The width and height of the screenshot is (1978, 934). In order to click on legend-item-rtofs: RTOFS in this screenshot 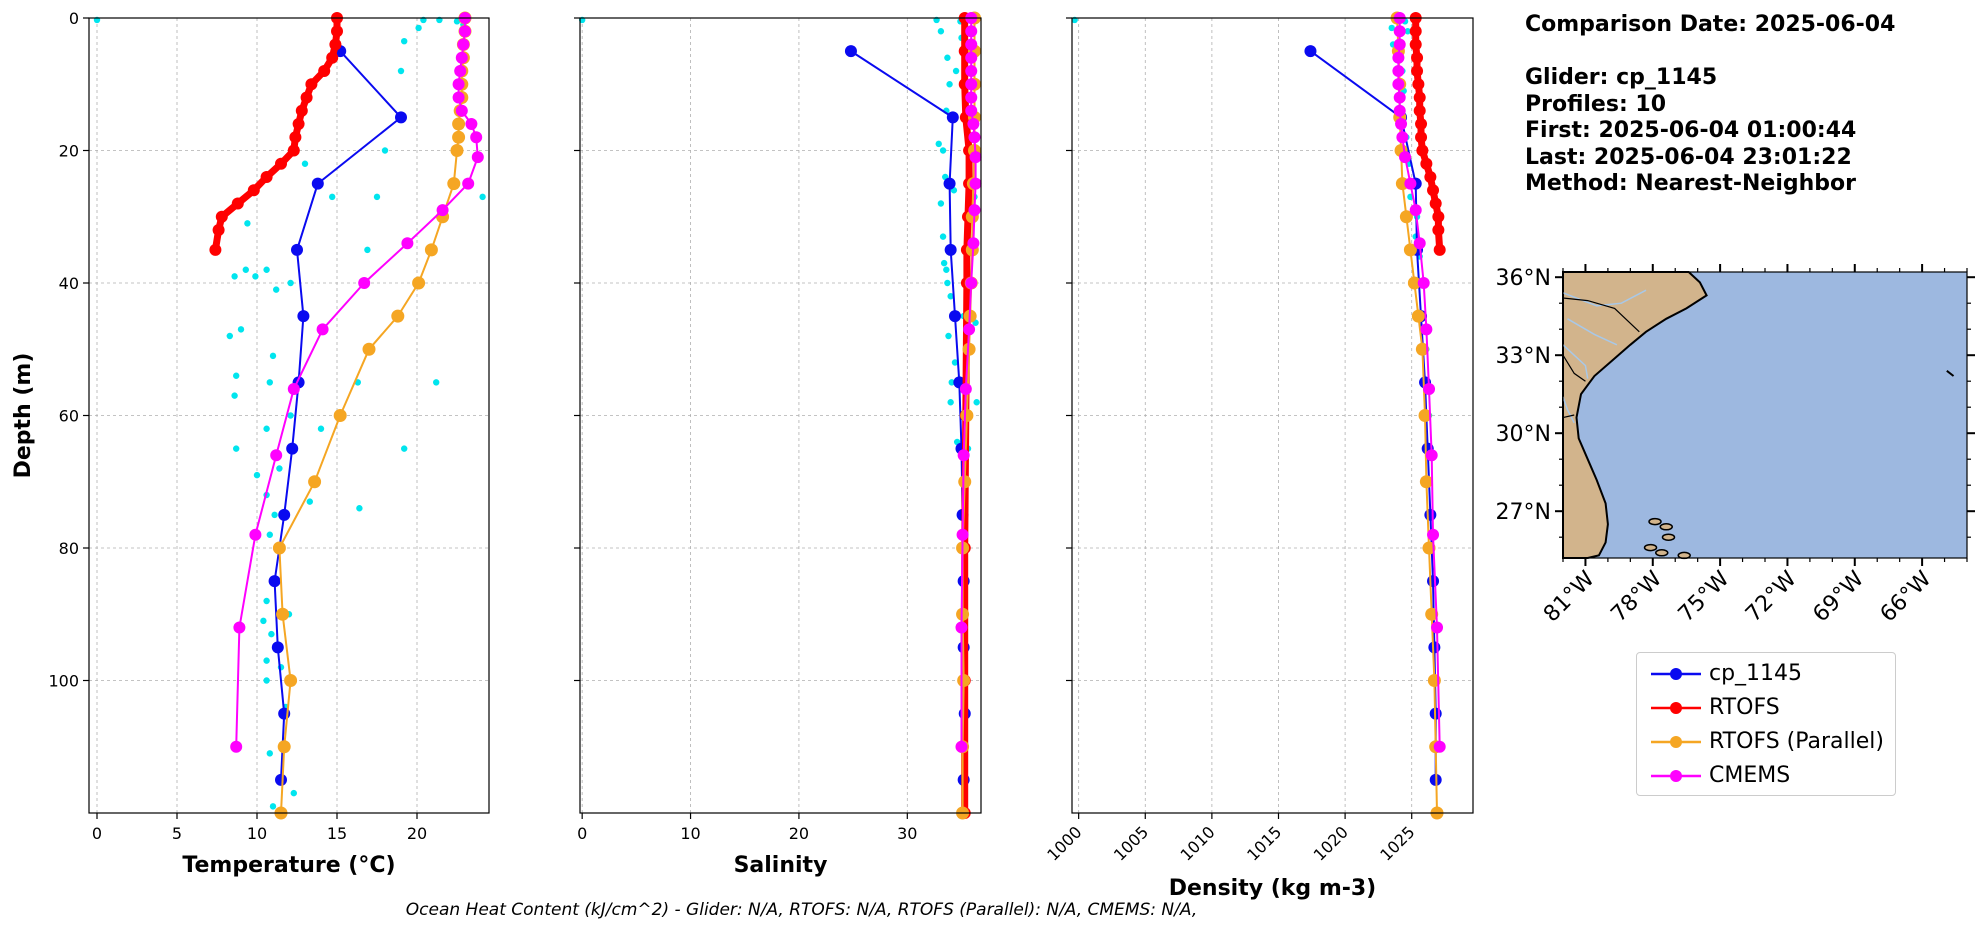, I will do `click(1766, 708)`.